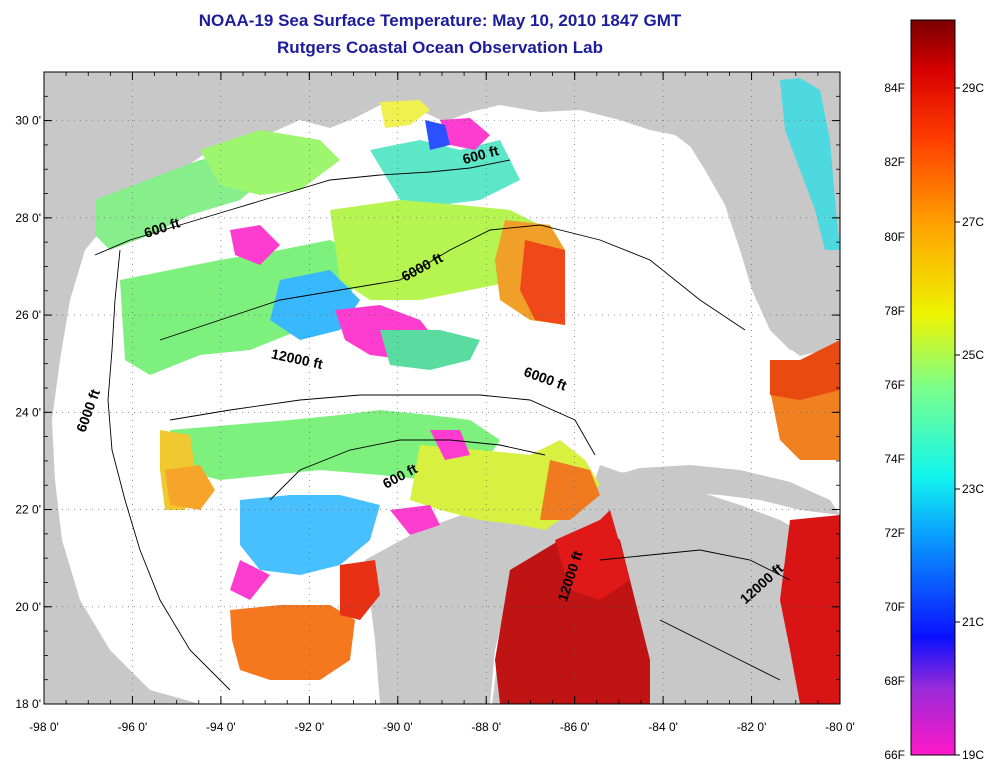 The image size is (992, 770). What do you see at coordinates (28, 607) in the screenshot?
I see `lat-tick-label: 20 0'` at bounding box center [28, 607].